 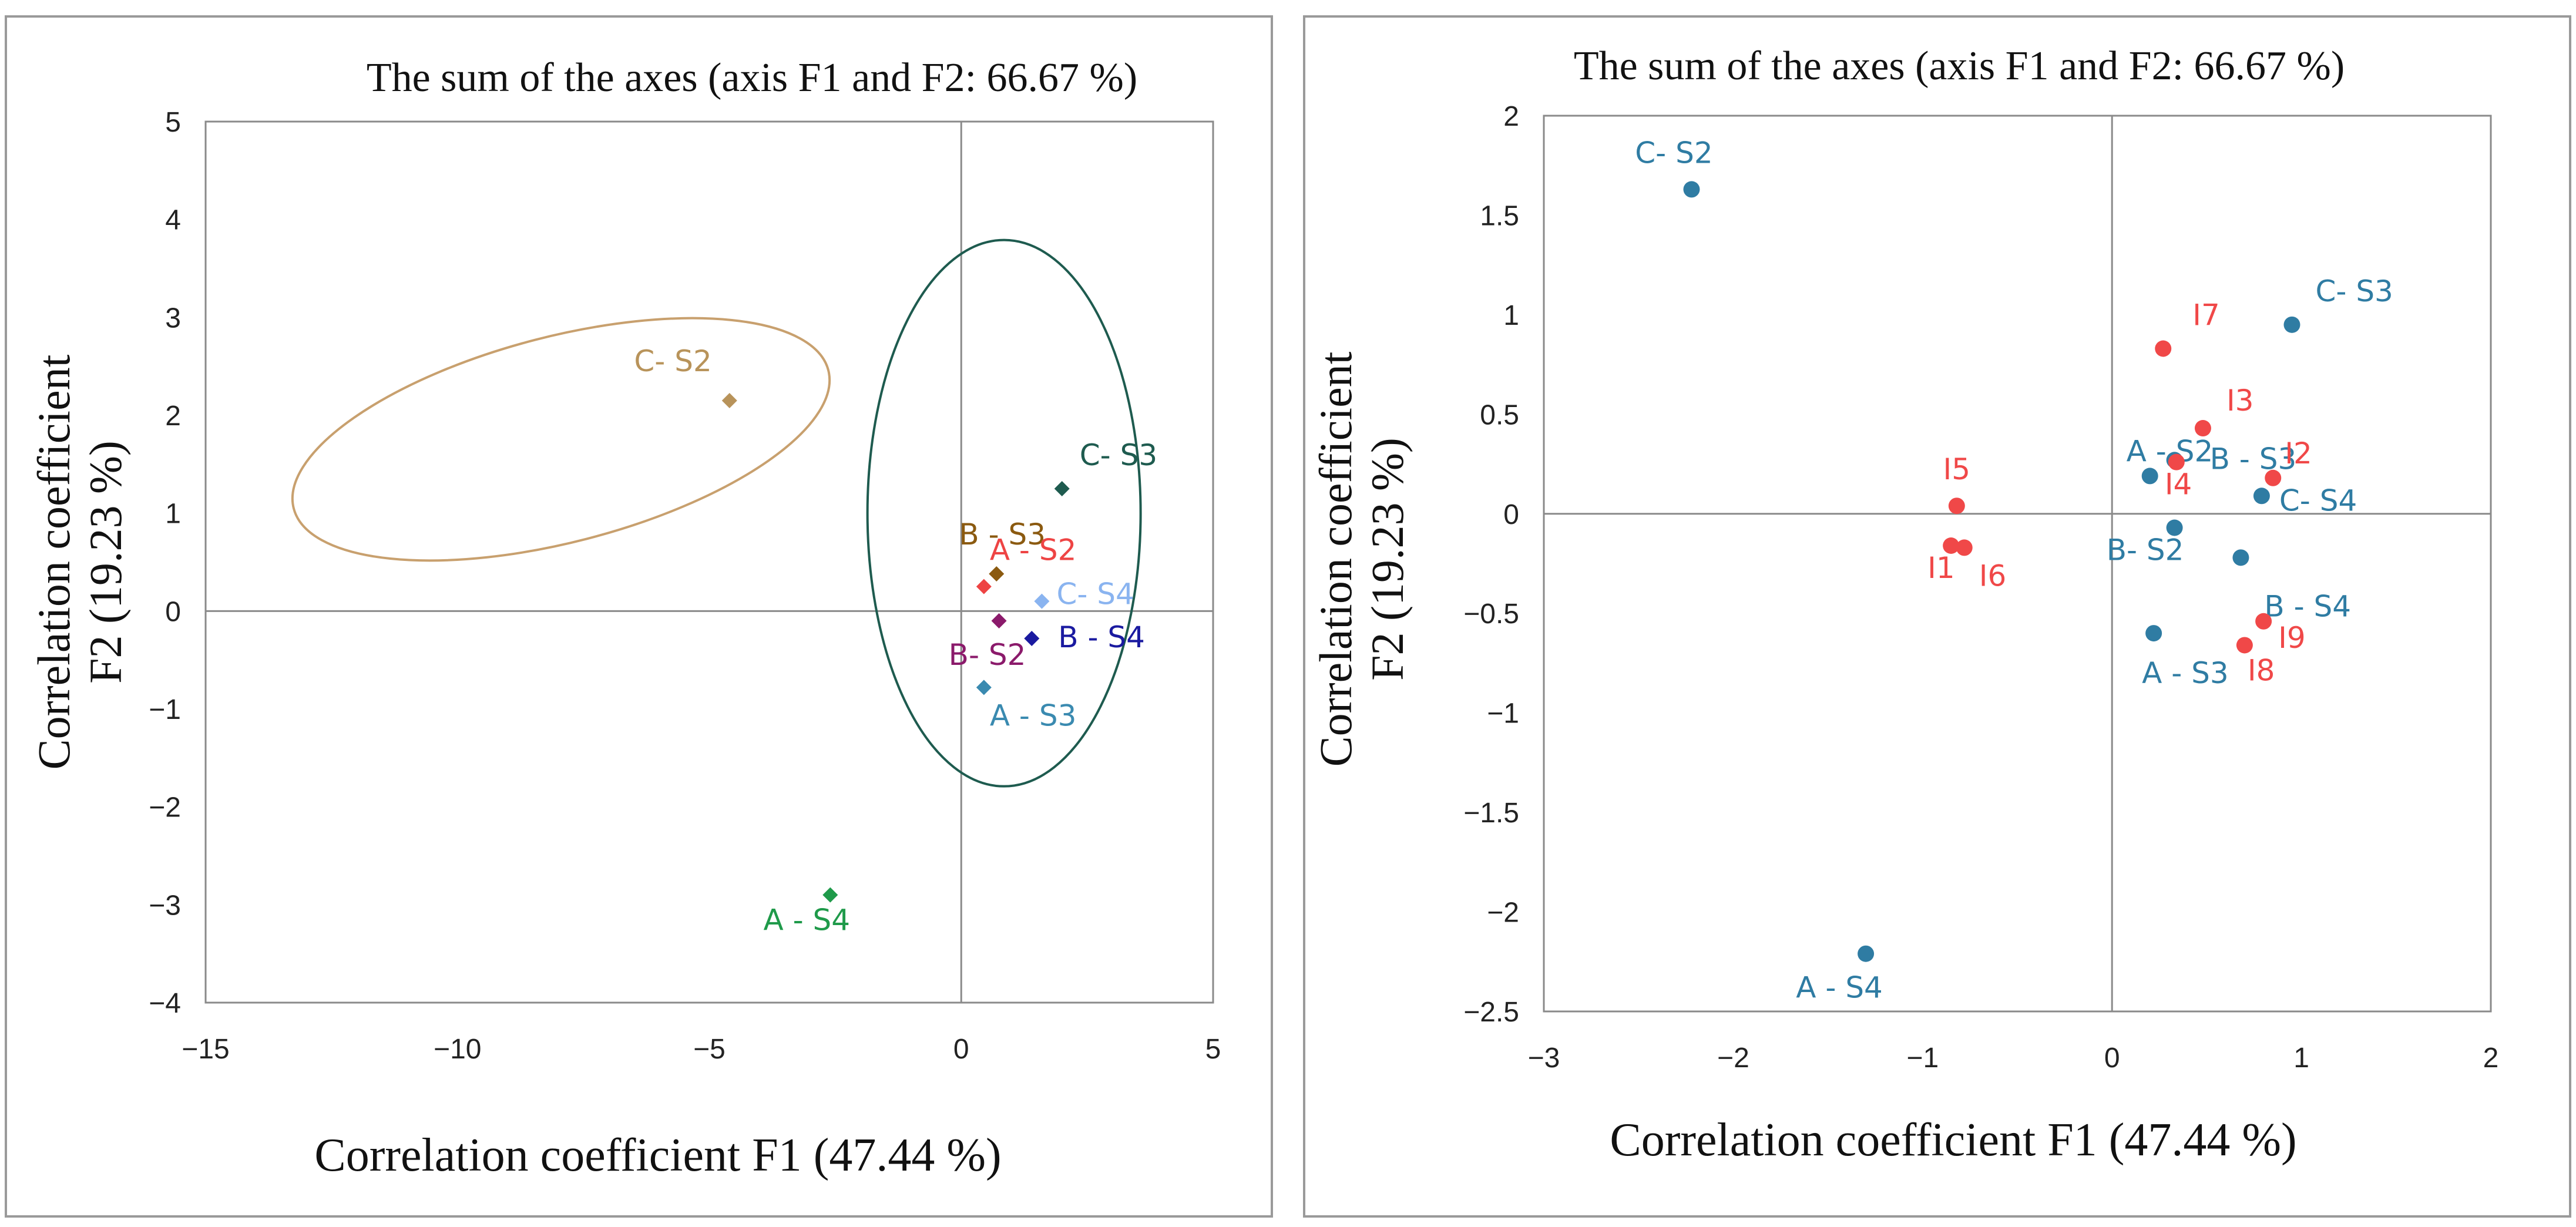 I want to click on right-indicator-label: I3, so click(x=2240, y=401).